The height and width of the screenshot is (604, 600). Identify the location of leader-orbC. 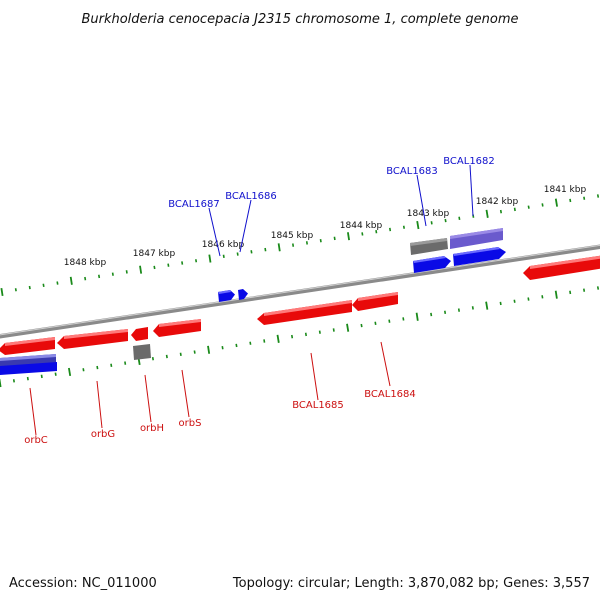
(33, 411).